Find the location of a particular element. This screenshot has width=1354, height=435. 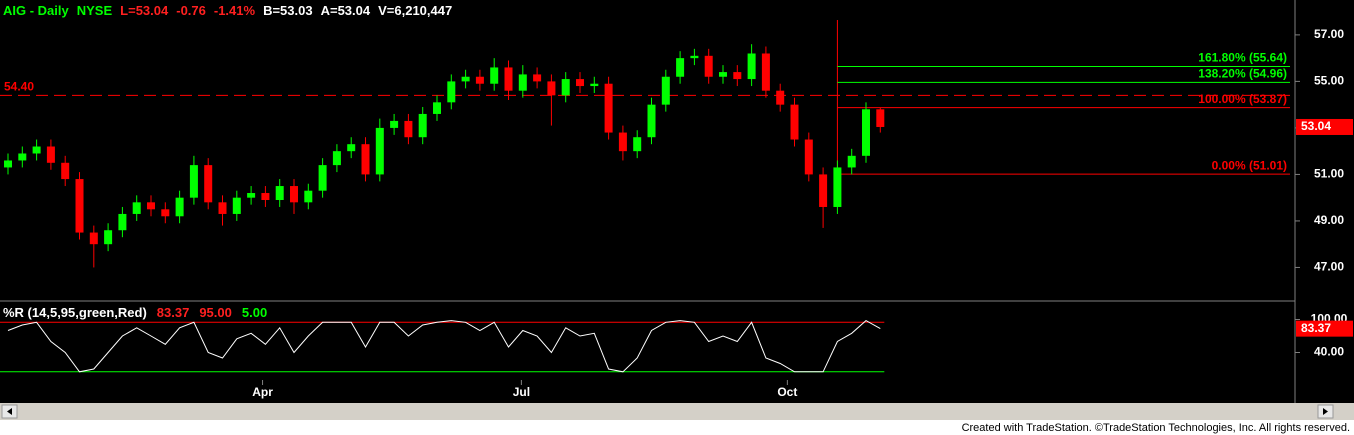

indicator-header: %R (14,5,95,green,Red) 83.37 95.00 5.00 is located at coordinates (135, 312).